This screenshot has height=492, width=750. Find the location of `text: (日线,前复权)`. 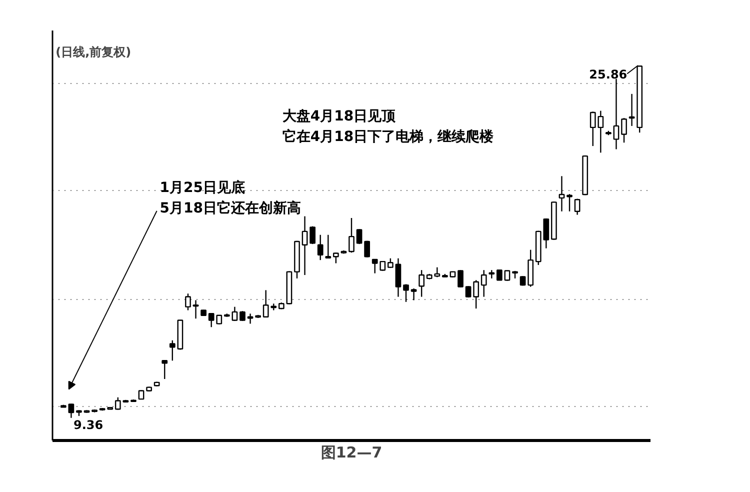

text: (日线,前复权) is located at coordinates (94, 51).